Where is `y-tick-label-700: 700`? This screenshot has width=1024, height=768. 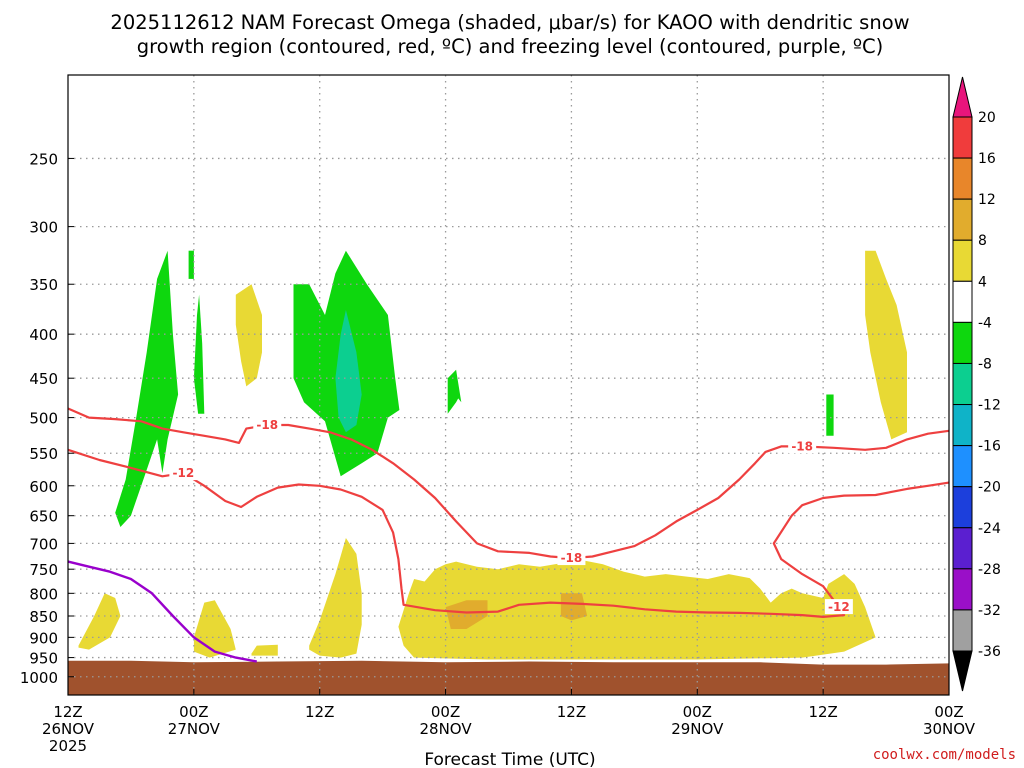
y-tick-label-700: 700 is located at coordinates (43, 544).